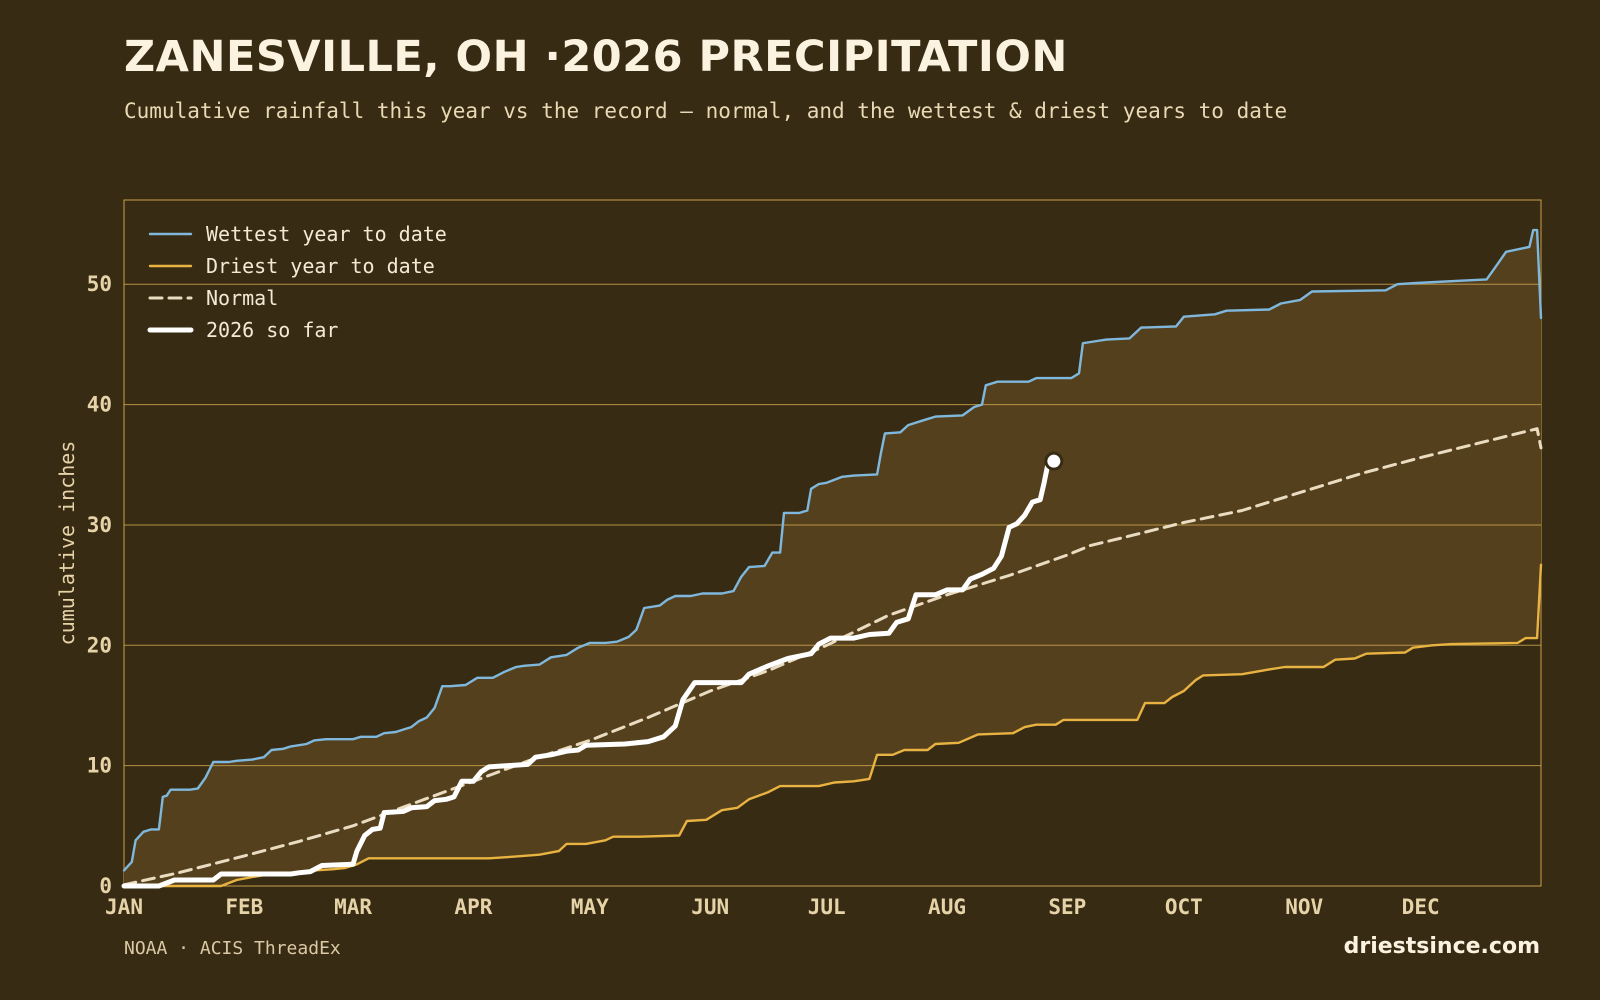  I want to click on current-year-end-marker, so click(1054, 461).